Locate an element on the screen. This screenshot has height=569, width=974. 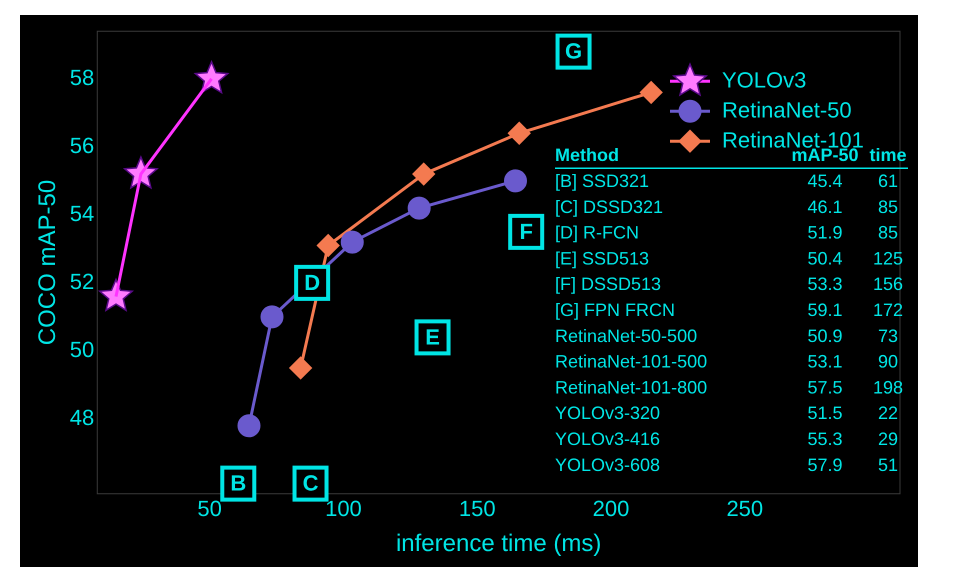
annotation: 172 is located at coordinates (888, 310).